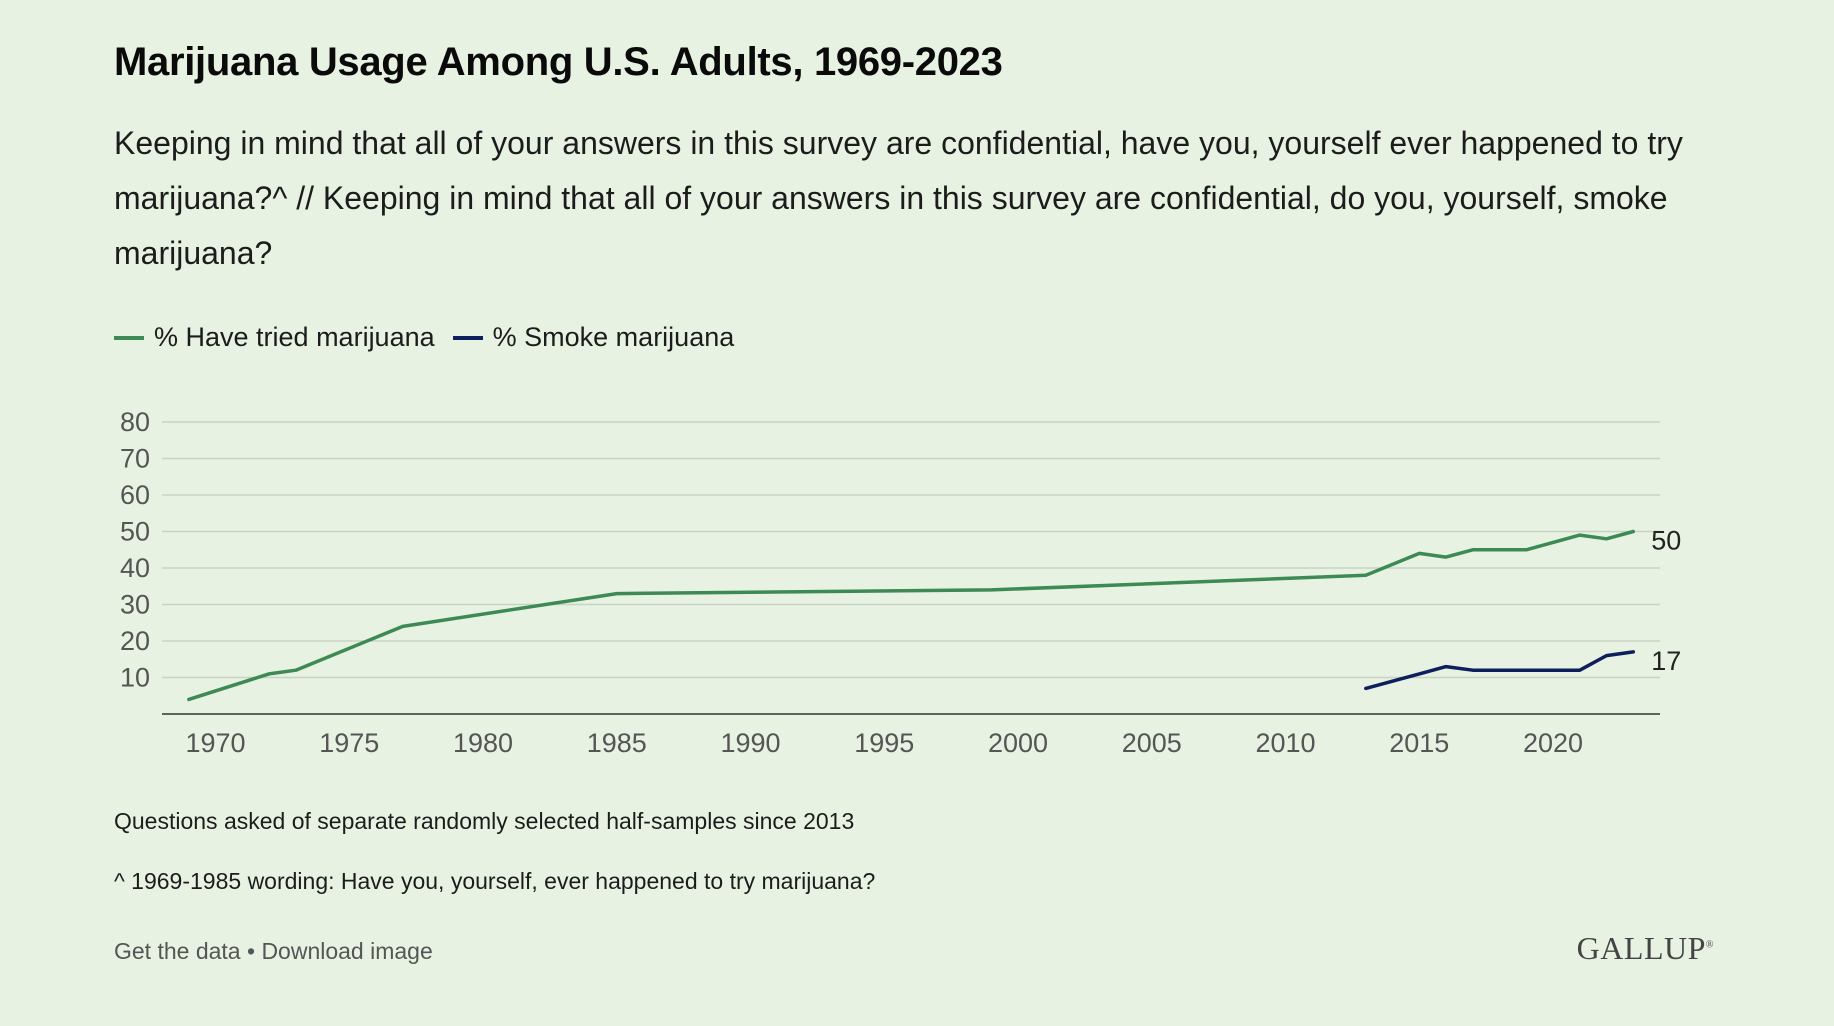 Image resolution: width=1834 pixels, height=1026 pixels. What do you see at coordinates (135, 495) in the screenshot?
I see `y-tick-label-60: 60` at bounding box center [135, 495].